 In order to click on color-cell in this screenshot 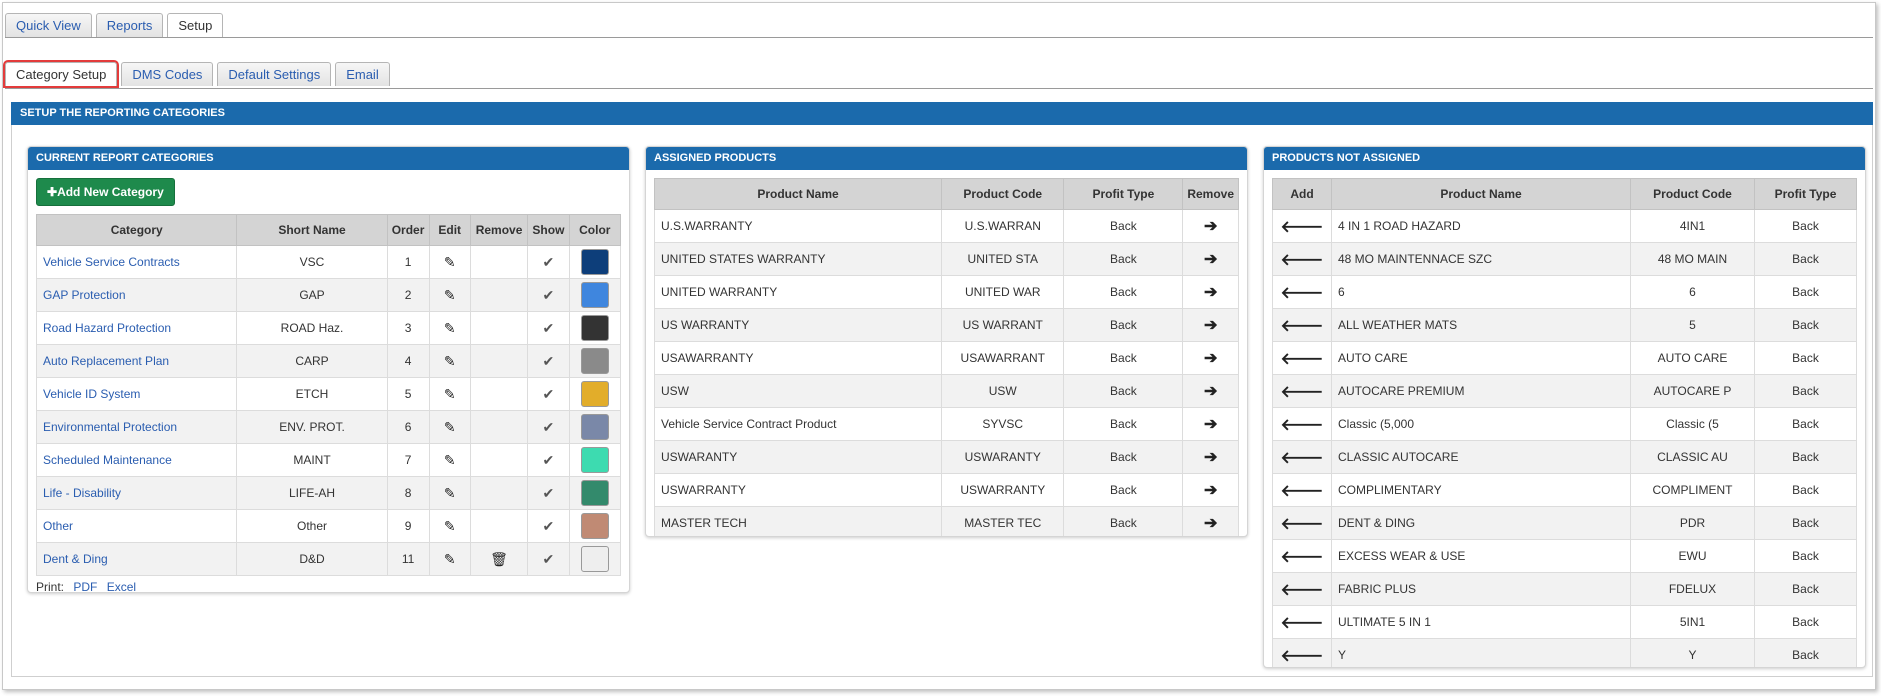, I will do `click(595, 493)`.